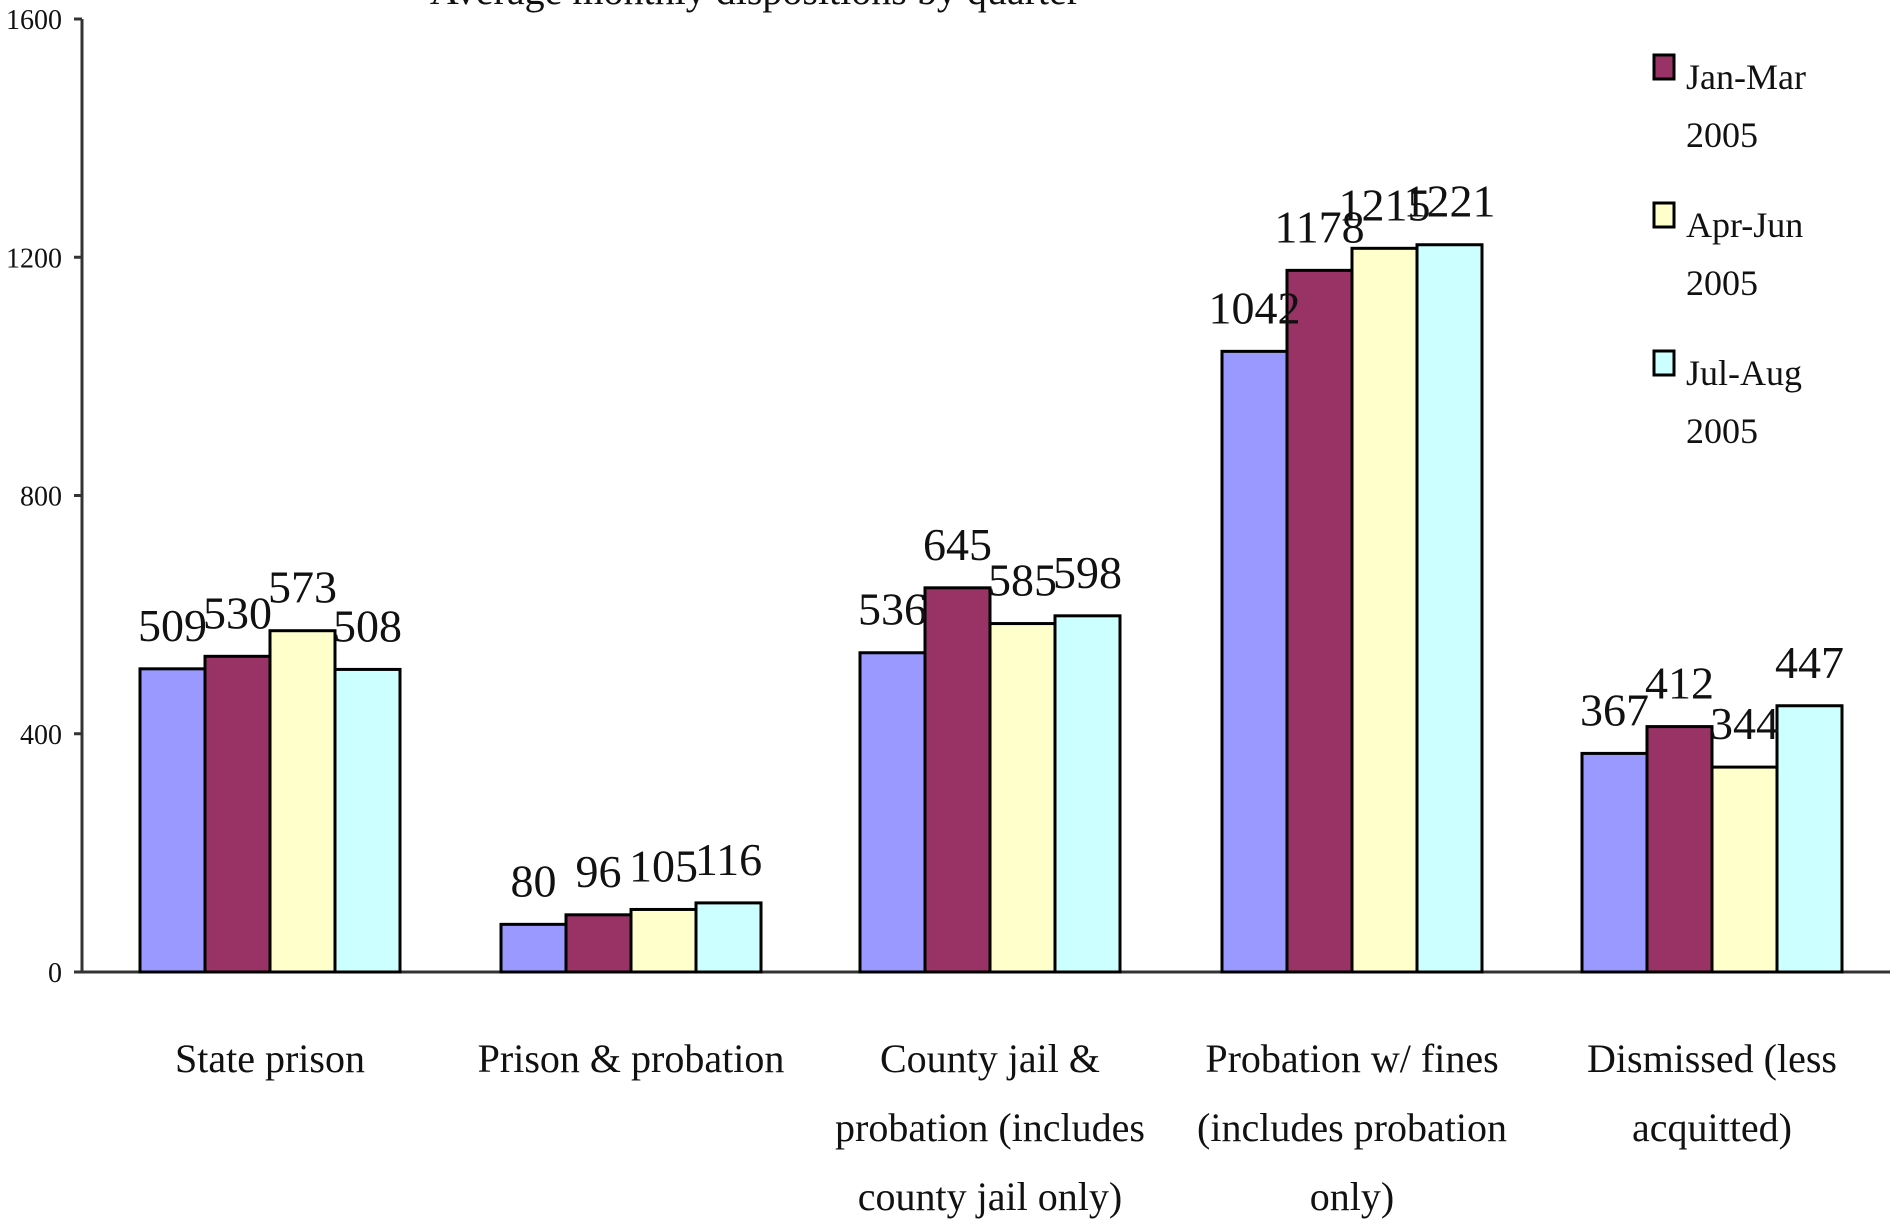 This screenshot has height=1224, width=1890. Describe the element at coordinates (1022, 580) in the screenshot. I see `data-label: 585` at that location.